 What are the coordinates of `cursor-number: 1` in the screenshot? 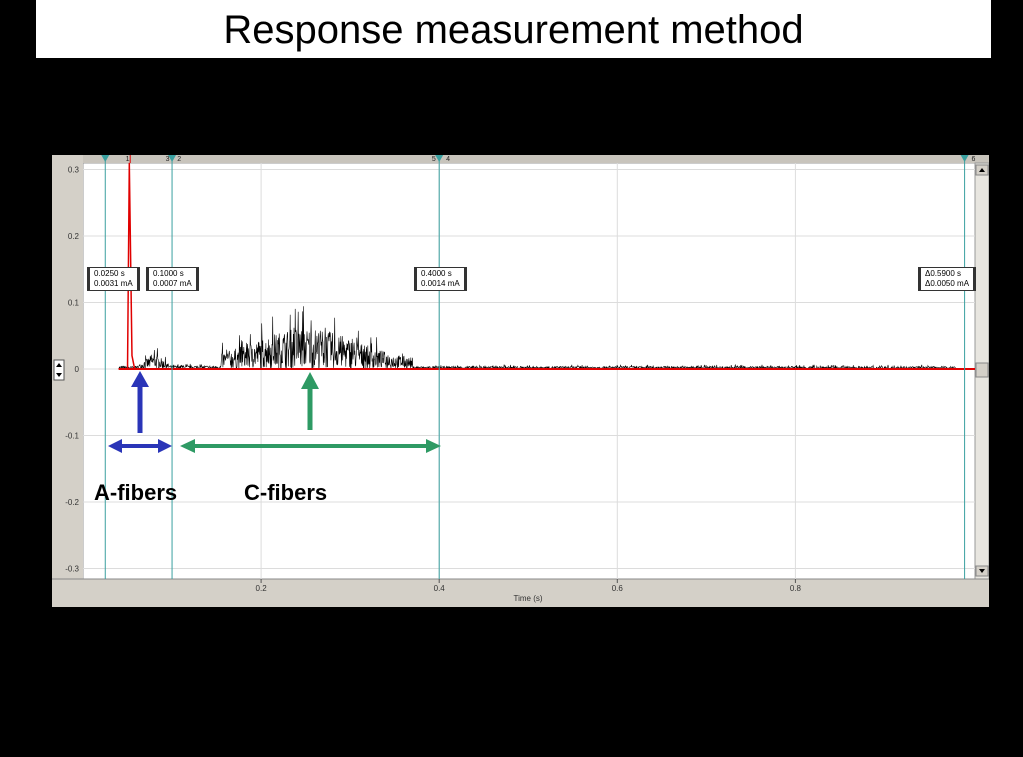 It's located at (128, 159).